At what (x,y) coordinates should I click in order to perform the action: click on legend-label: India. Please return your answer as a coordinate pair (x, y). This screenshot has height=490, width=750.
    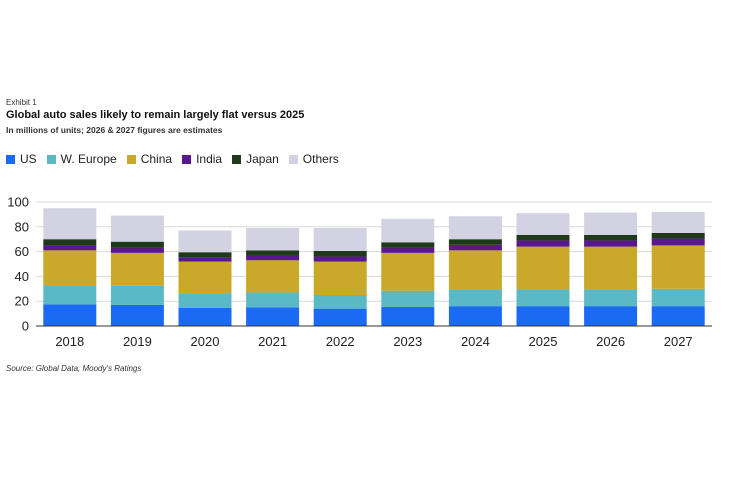
    Looking at the image, I should click on (209, 159).